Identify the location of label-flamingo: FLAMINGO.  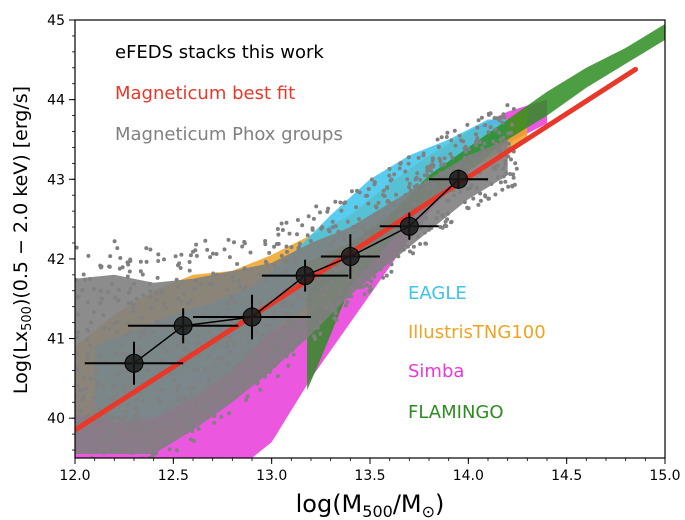
(456, 412).